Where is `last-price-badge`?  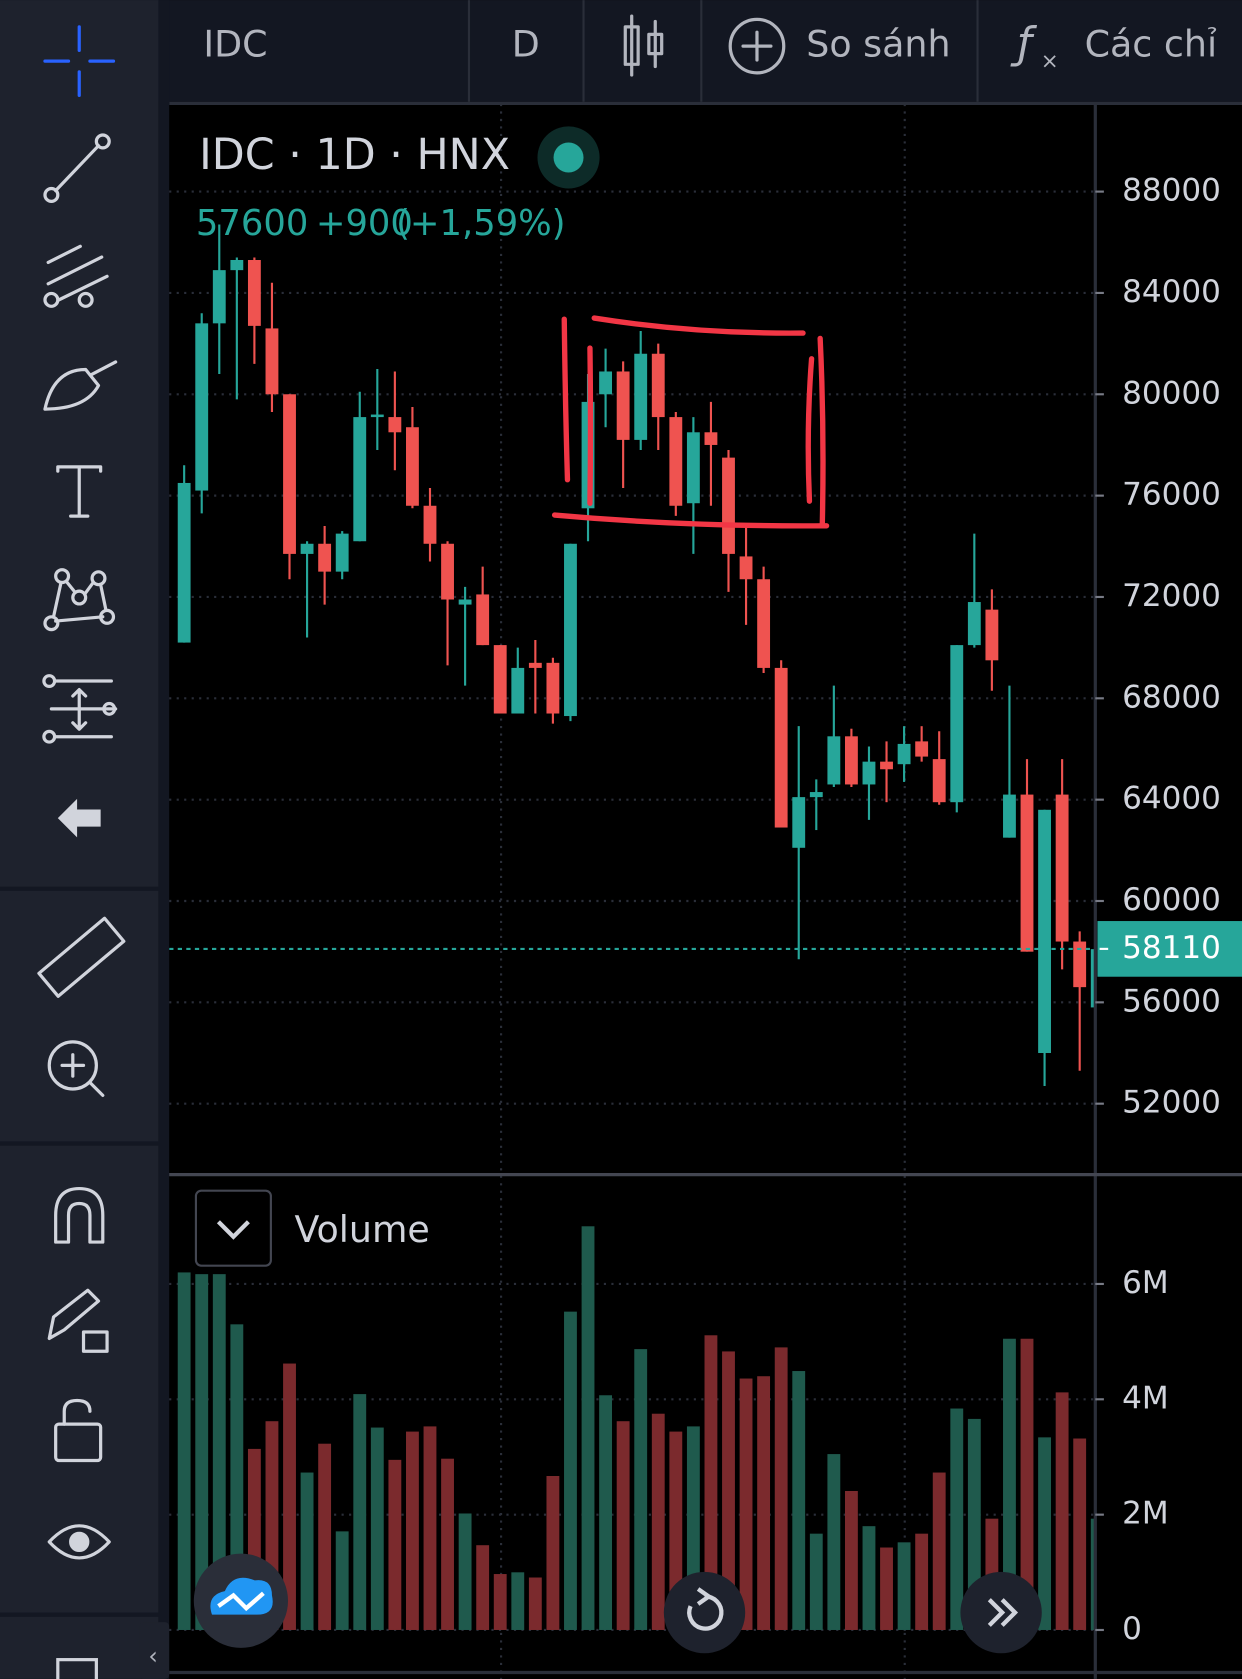
last-price-badge is located at coordinates (1169, 949).